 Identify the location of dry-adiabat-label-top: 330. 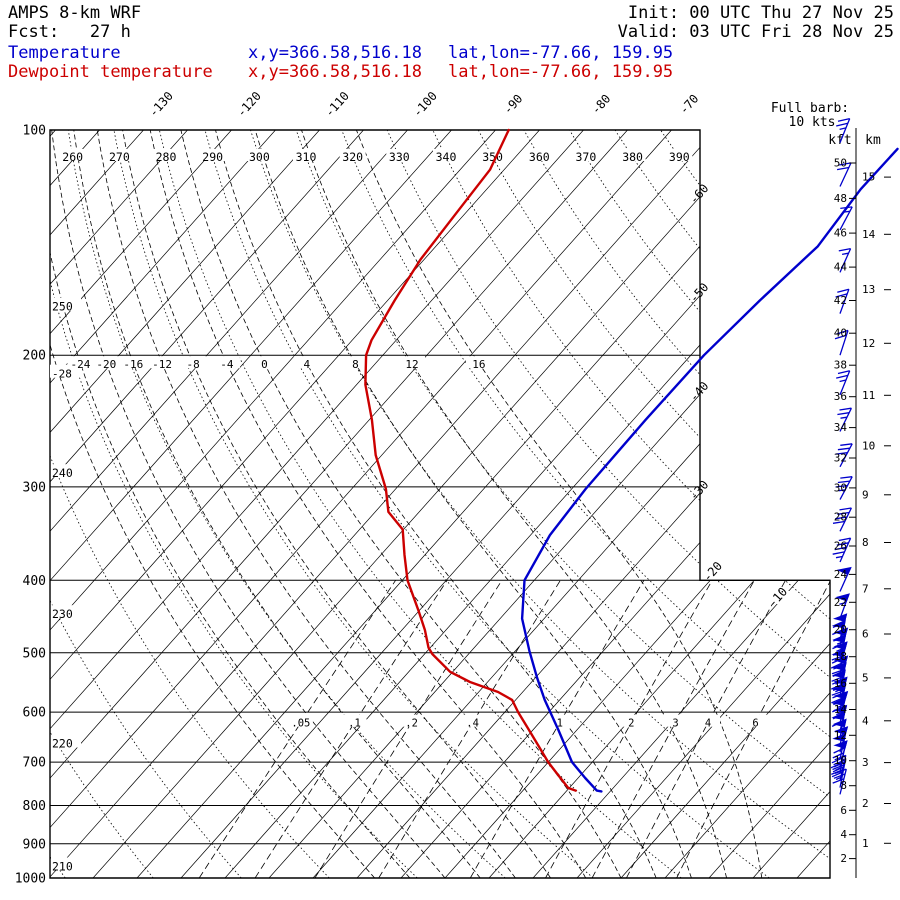
(399, 157).